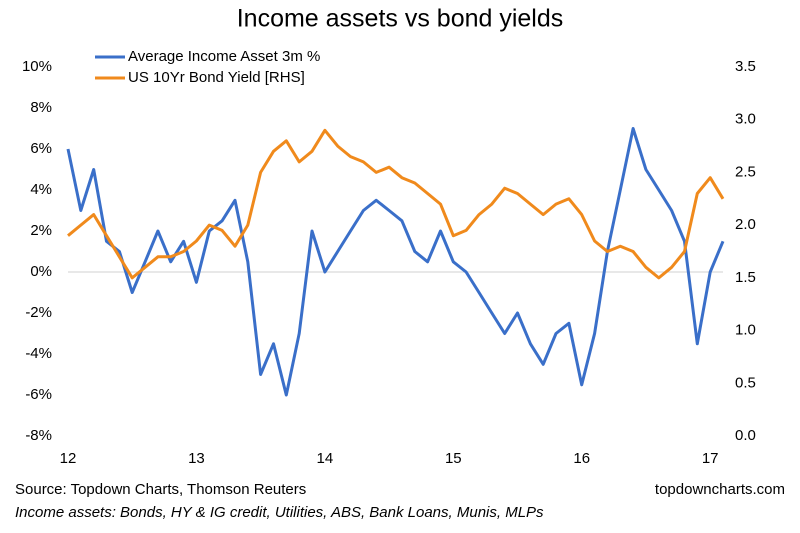 The image size is (800, 533). I want to click on x-tick-label: 14, so click(325, 458).